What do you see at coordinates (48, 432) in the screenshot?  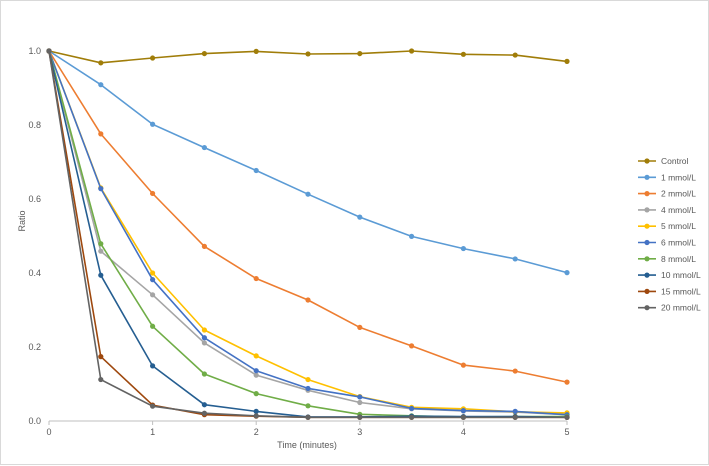 I see `x-tick-label: 0` at bounding box center [48, 432].